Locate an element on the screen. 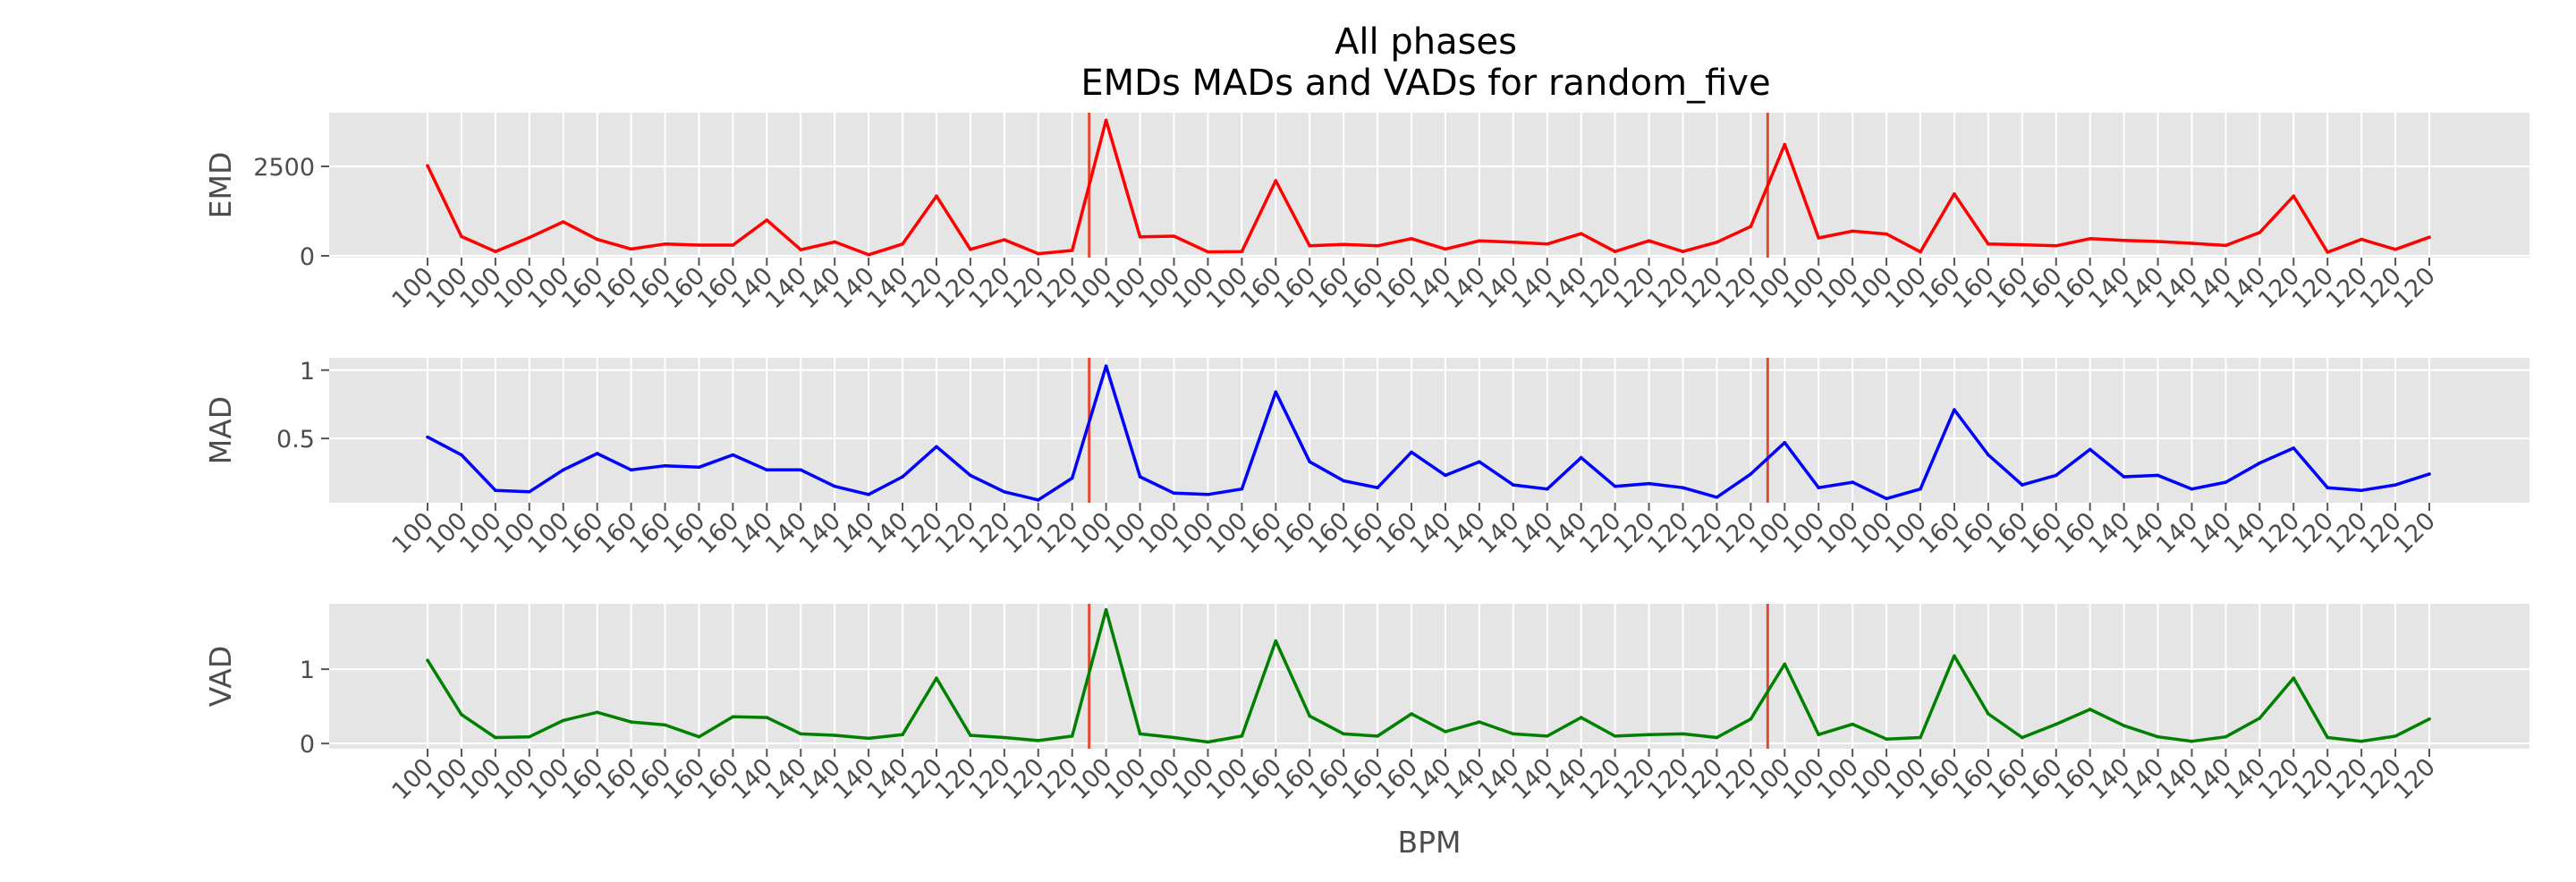 The width and height of the screenshot is (2576, 882). y-axis-label: VAD is located at coordinates (220, 676).